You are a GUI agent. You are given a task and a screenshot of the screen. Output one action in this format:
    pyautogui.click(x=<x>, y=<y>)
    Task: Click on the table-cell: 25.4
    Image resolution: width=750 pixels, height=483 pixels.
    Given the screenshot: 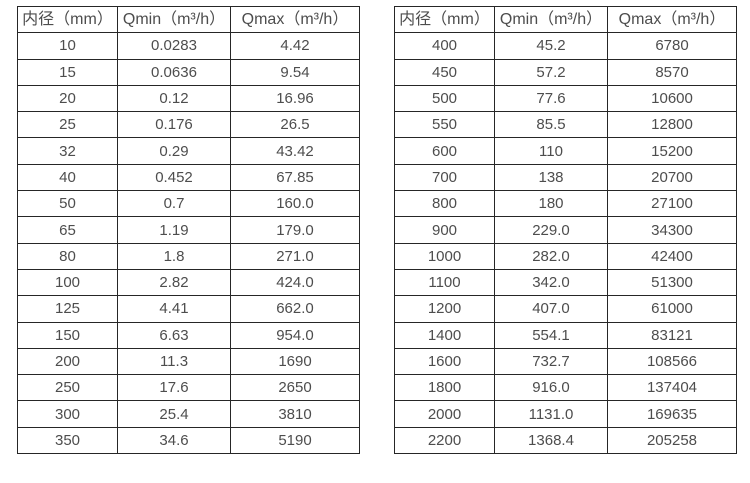 What is the action you would take?
    pyautogui.click(x=174, y=414)
    